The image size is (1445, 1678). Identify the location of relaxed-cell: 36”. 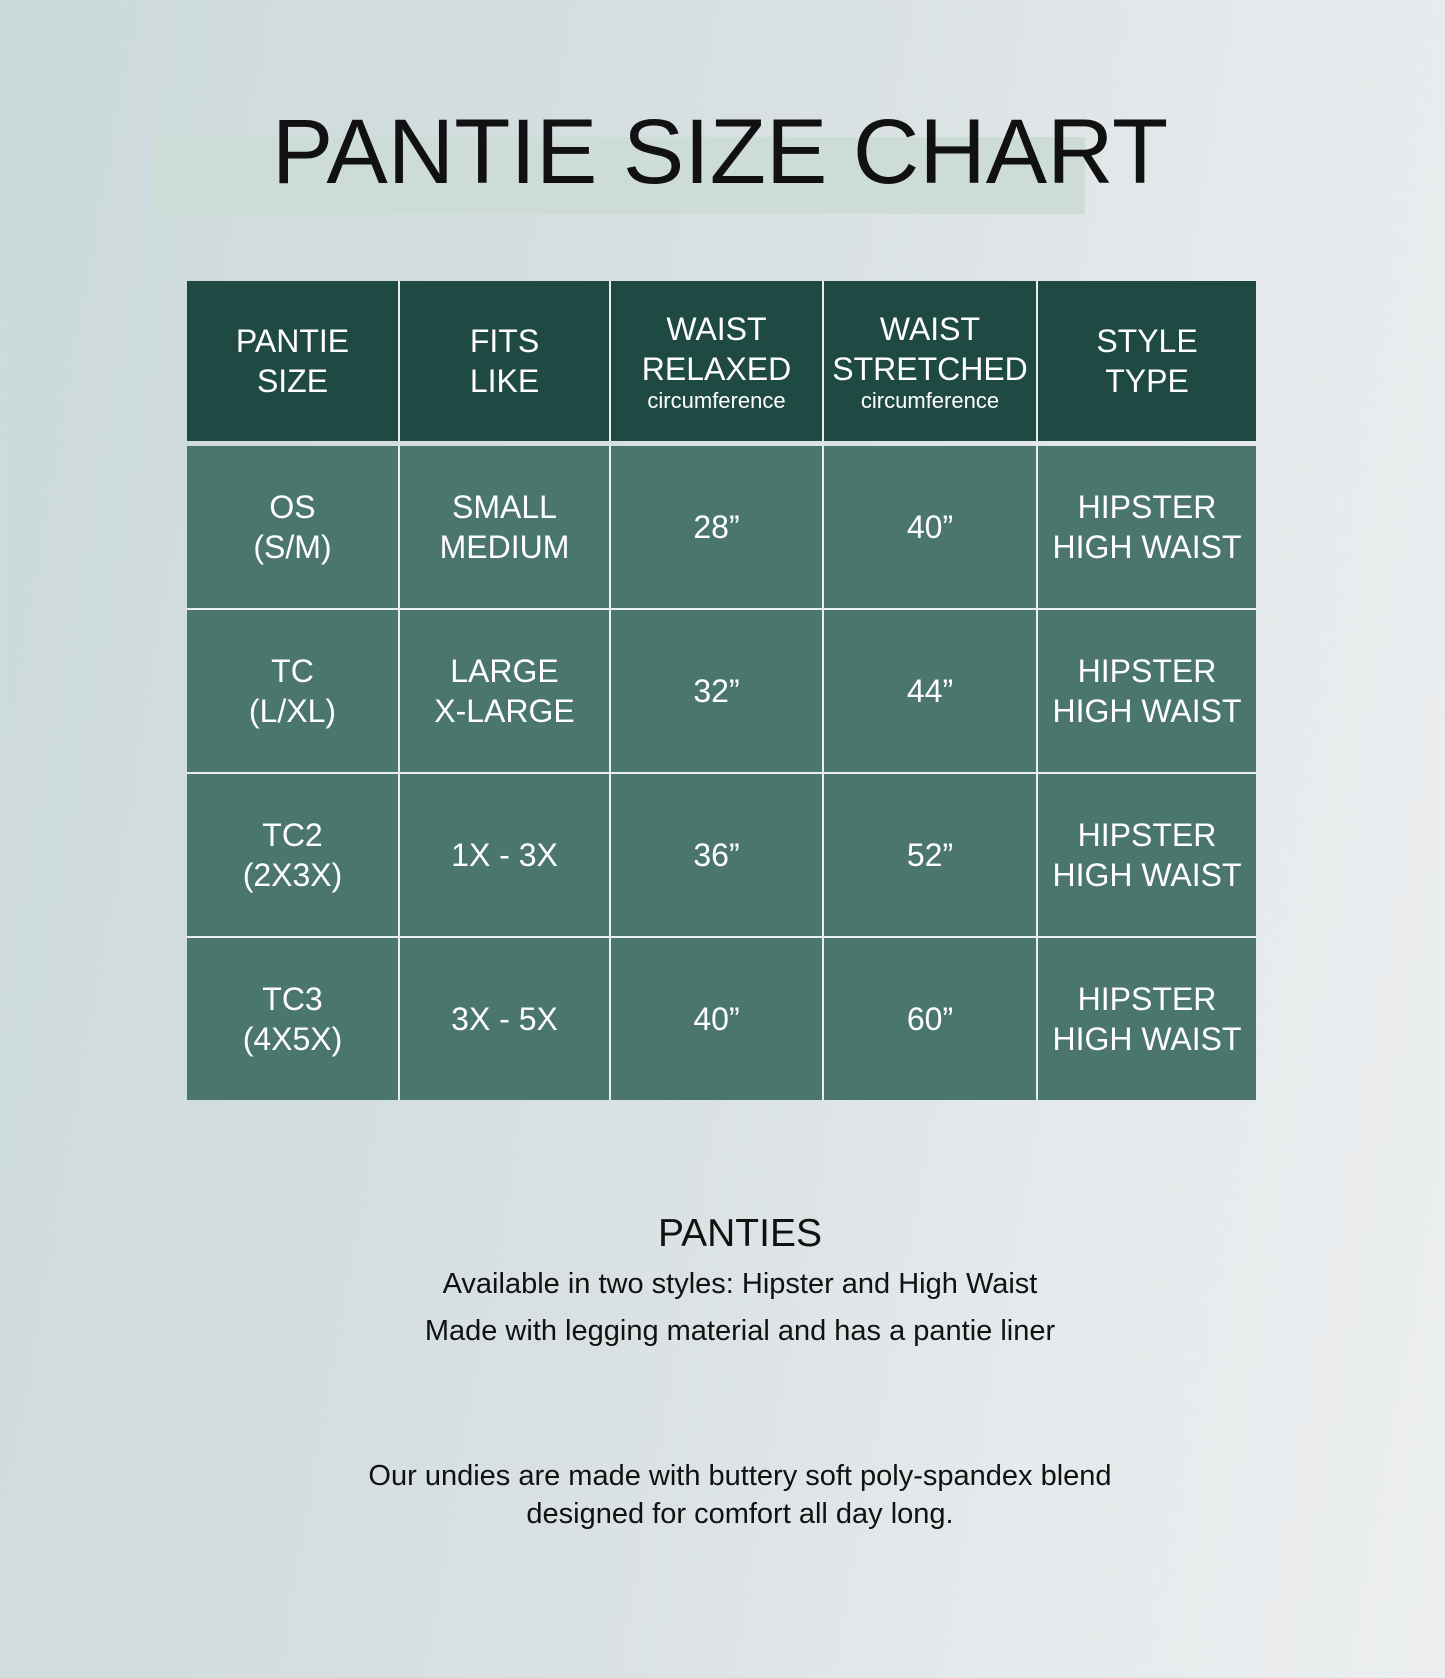
(717, 855).